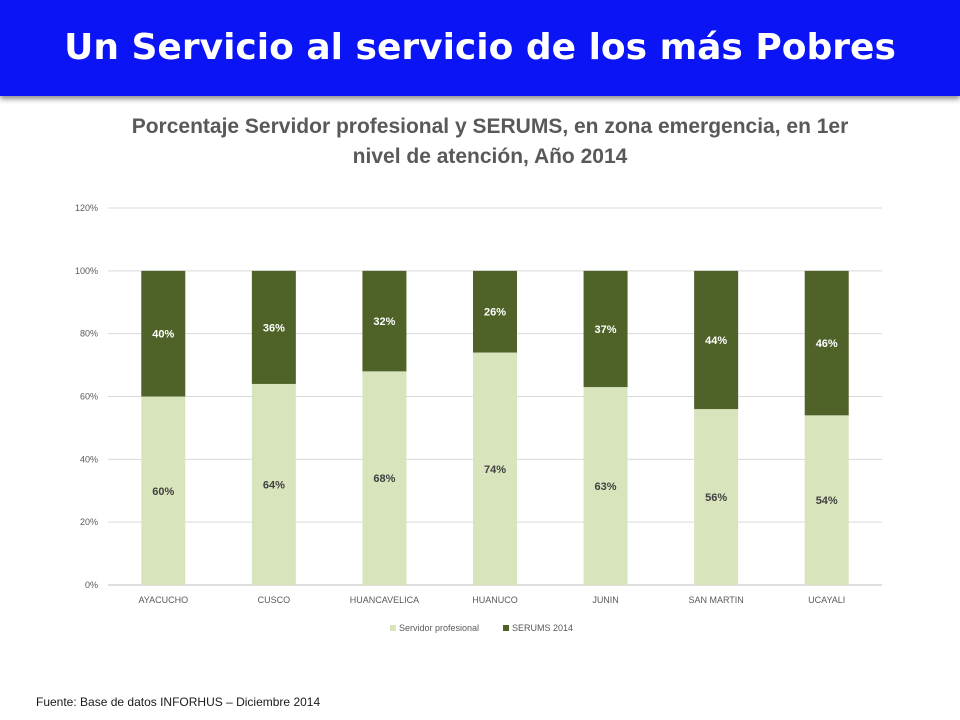 This screenshot has height=720, width=960. Describe the element at coordinates (715, 600) in the screenshot. I see `x-category-label: SAN MARTIN` at that location.